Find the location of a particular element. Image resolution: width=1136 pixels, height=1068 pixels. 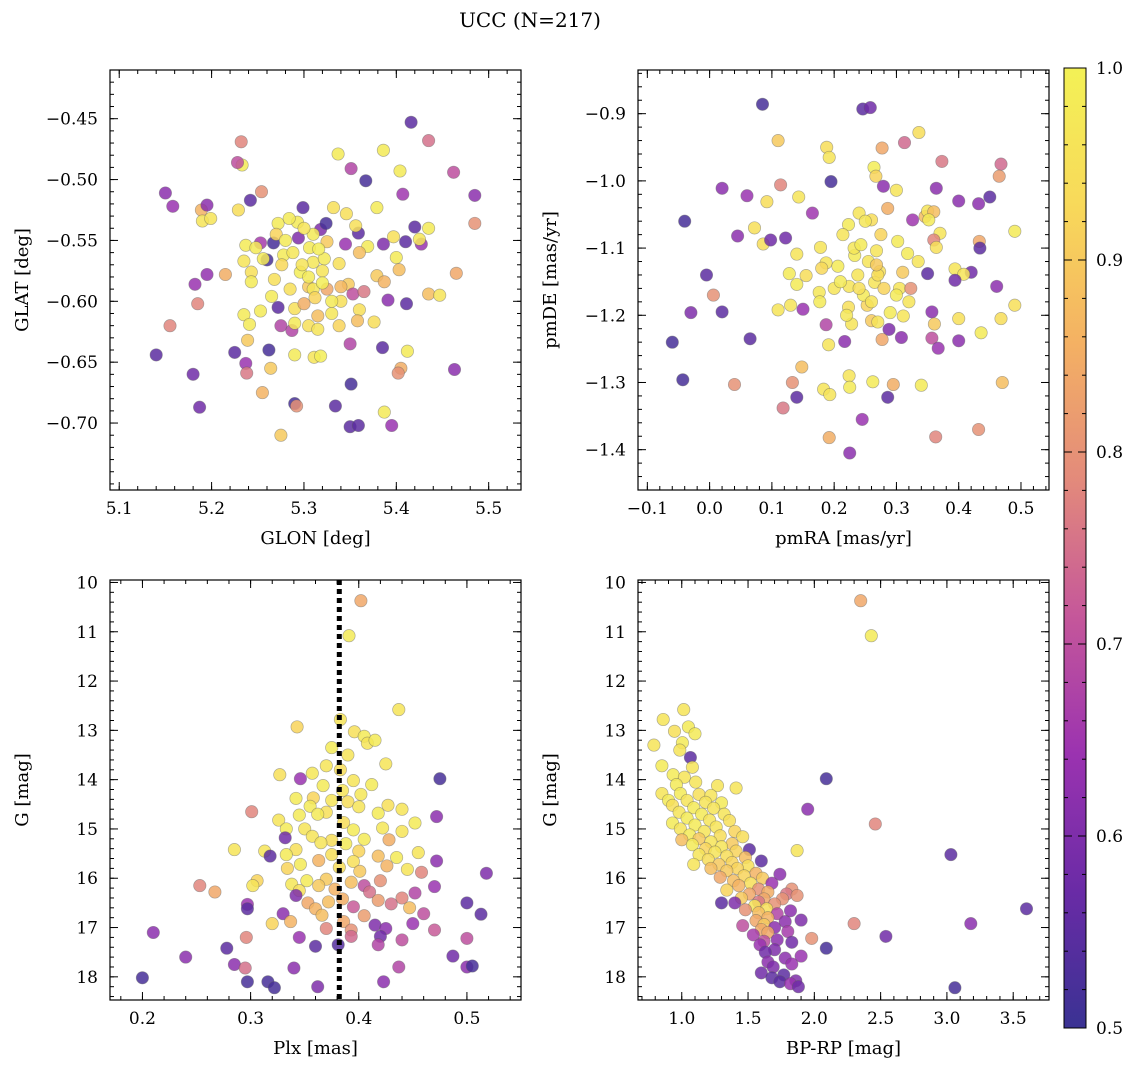

scatter-points is located at coordinates (840, 794).